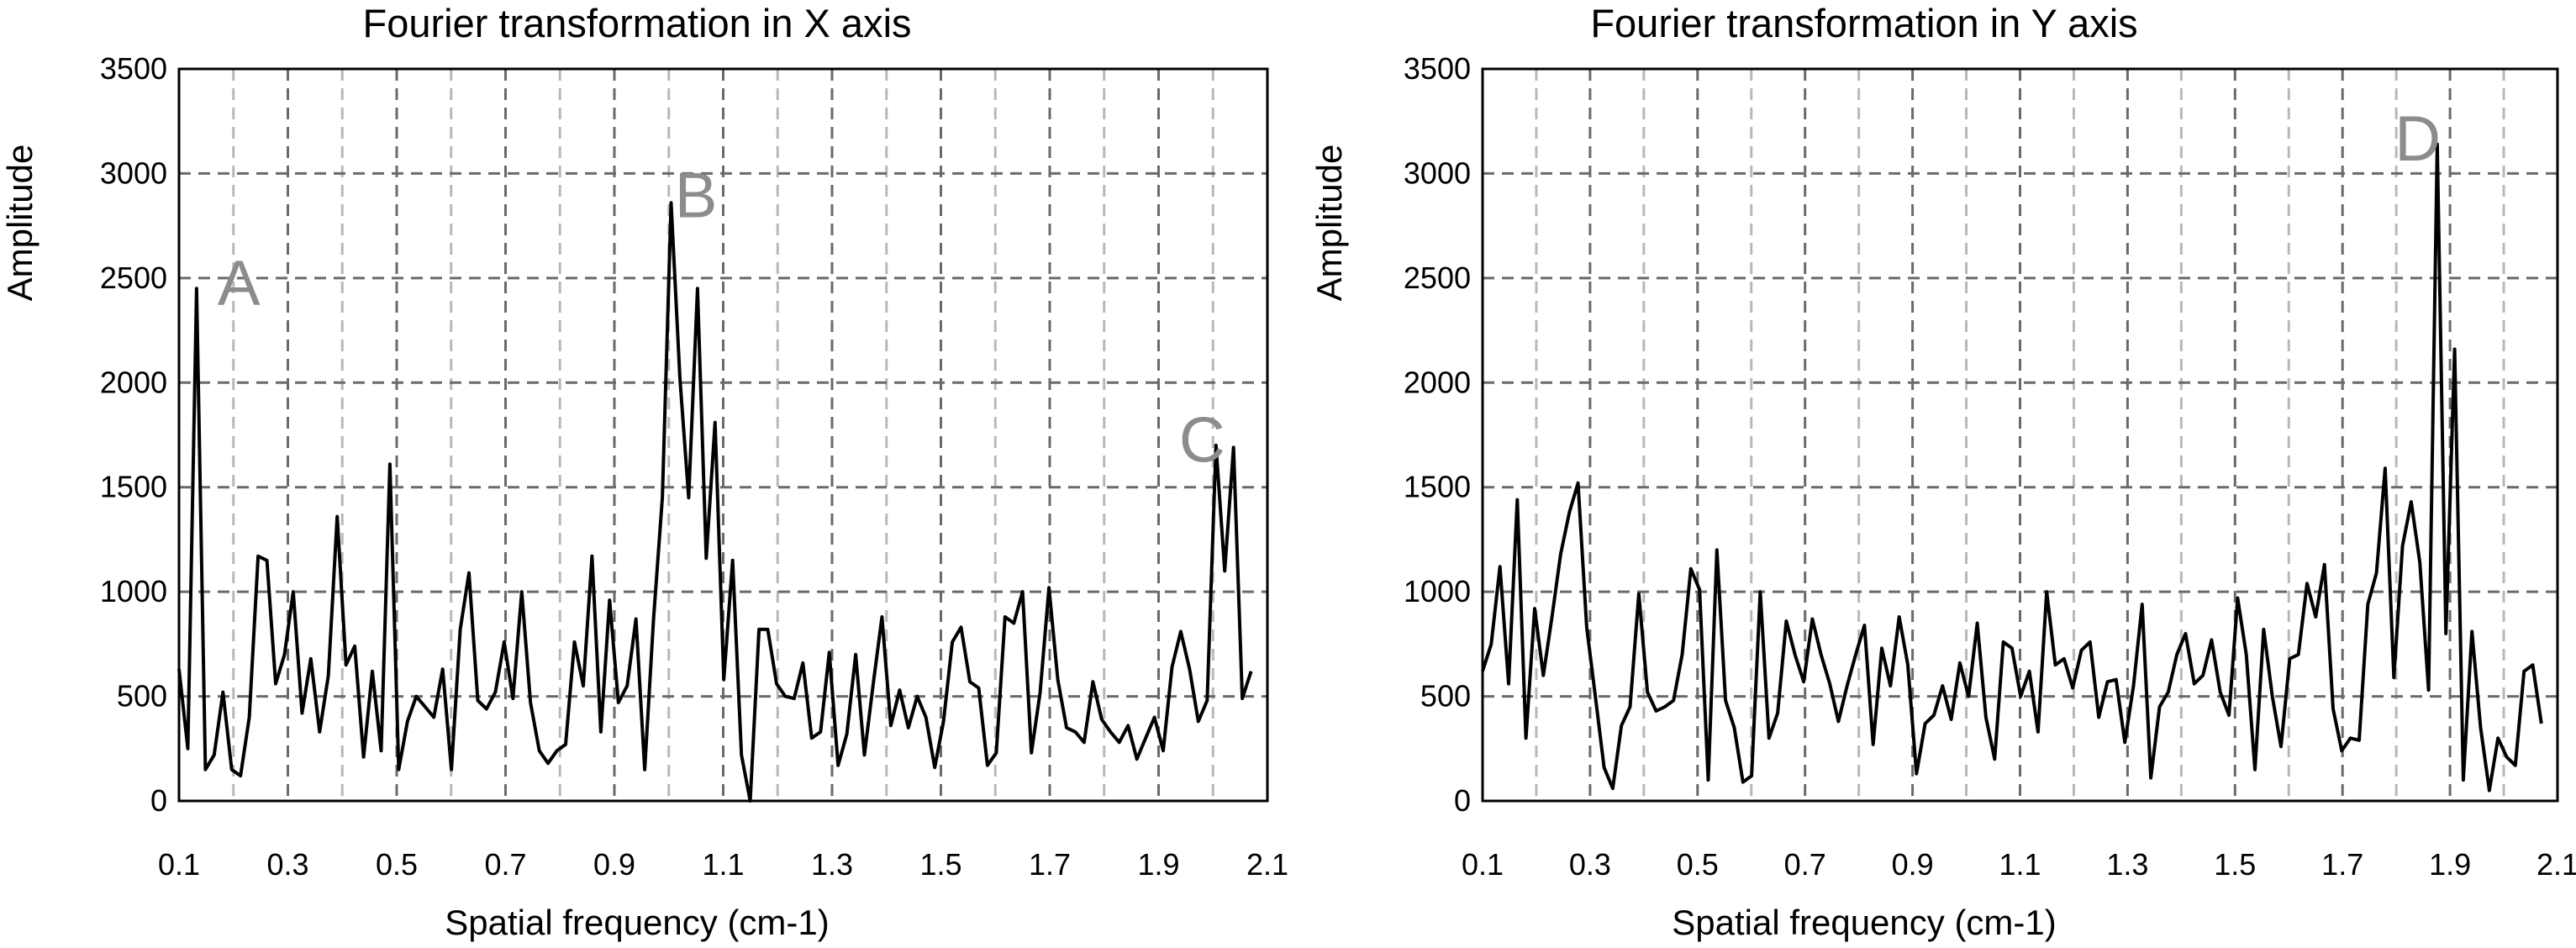 The image size is (2576, 948). What do you see at coordinates (239, 283) in the screenshot?
I see `annotation-label: A` at bounding box center [239, 283].